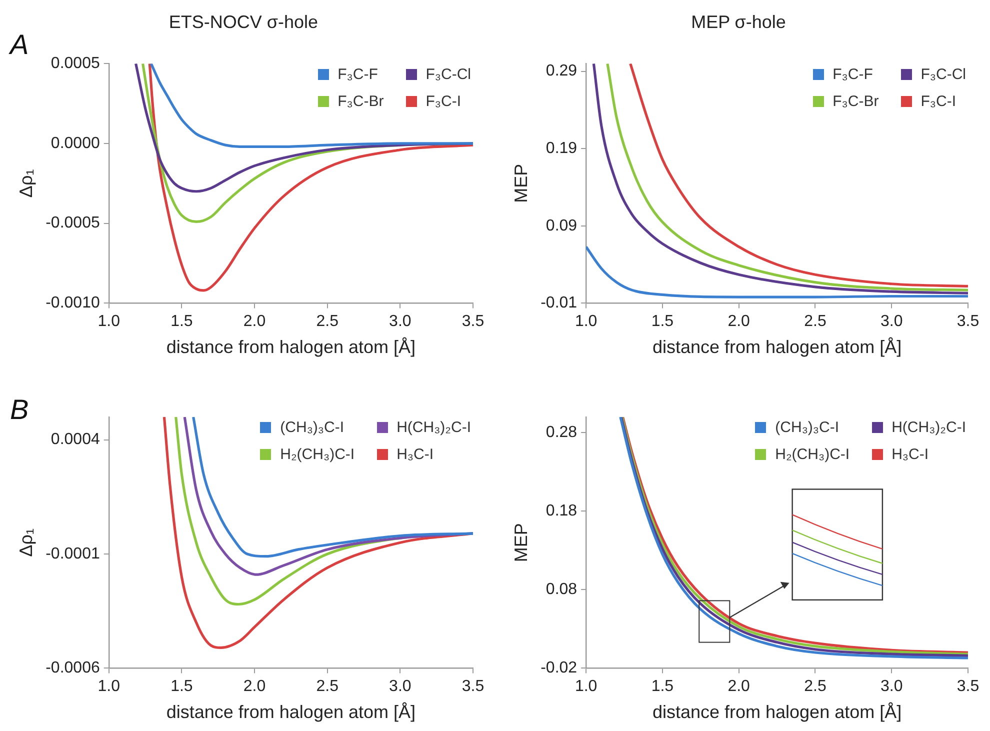 This screenshot has height=731, width=990. Describe the element at coordinates (562, 225) in the screenshot. I see `y-tick-label: 0.09` at that location.